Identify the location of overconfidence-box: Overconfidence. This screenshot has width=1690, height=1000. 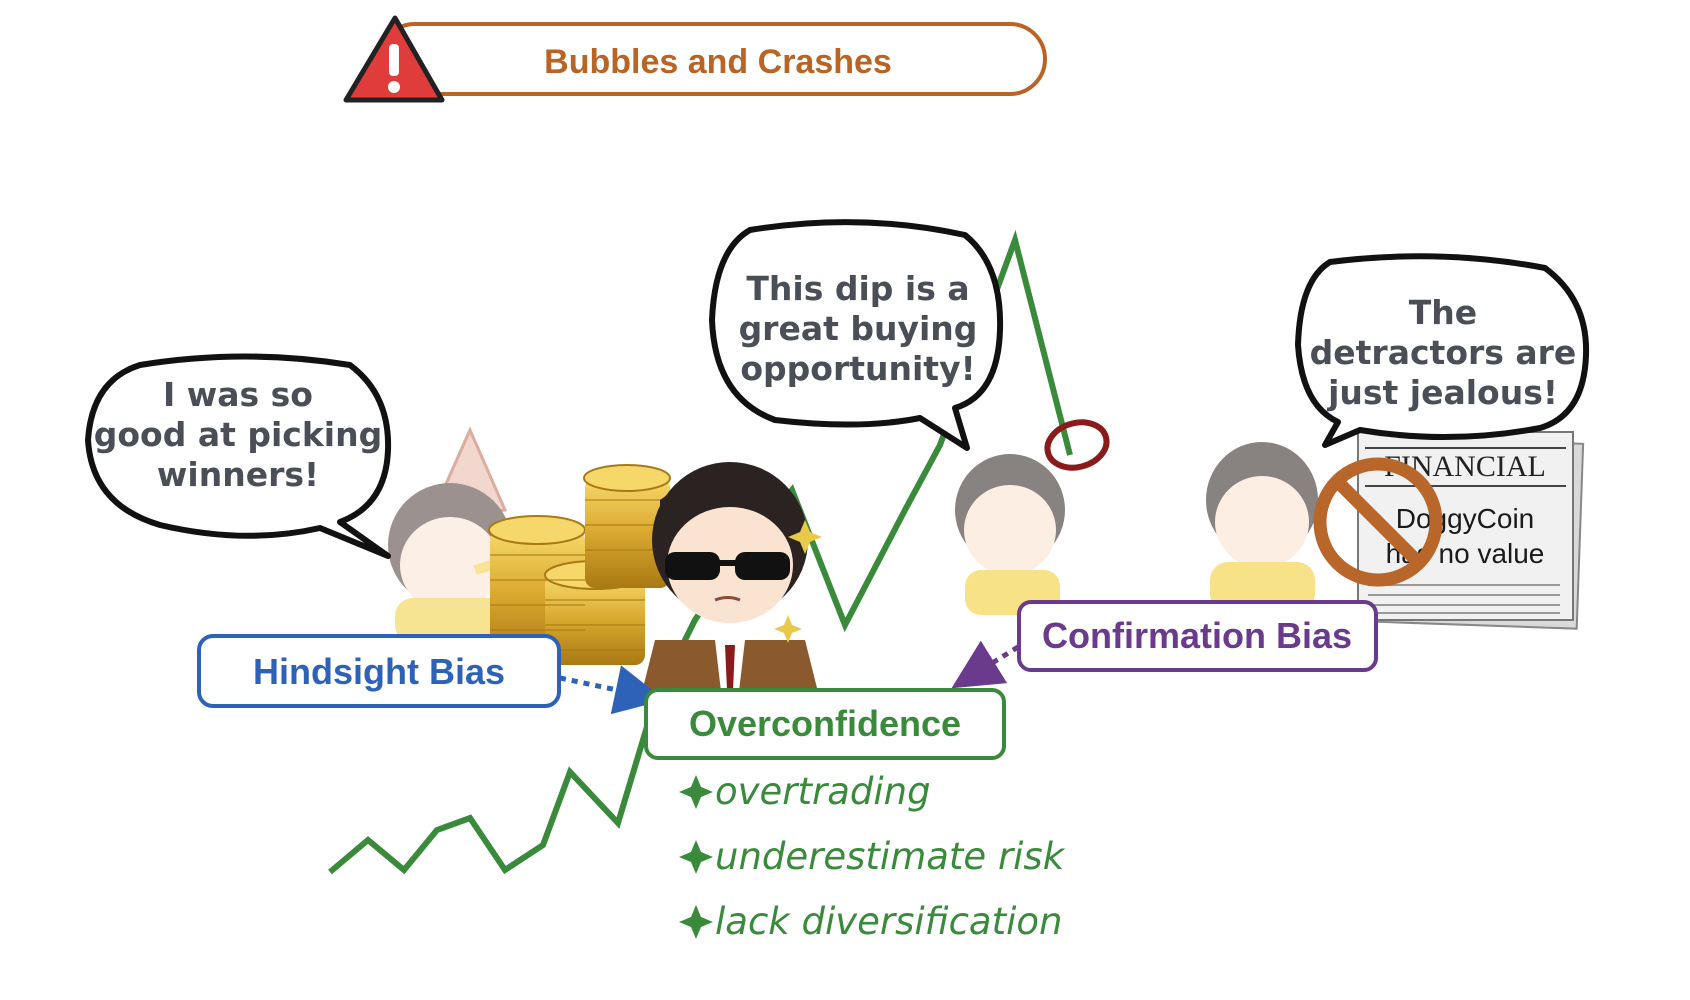
(825, 724).